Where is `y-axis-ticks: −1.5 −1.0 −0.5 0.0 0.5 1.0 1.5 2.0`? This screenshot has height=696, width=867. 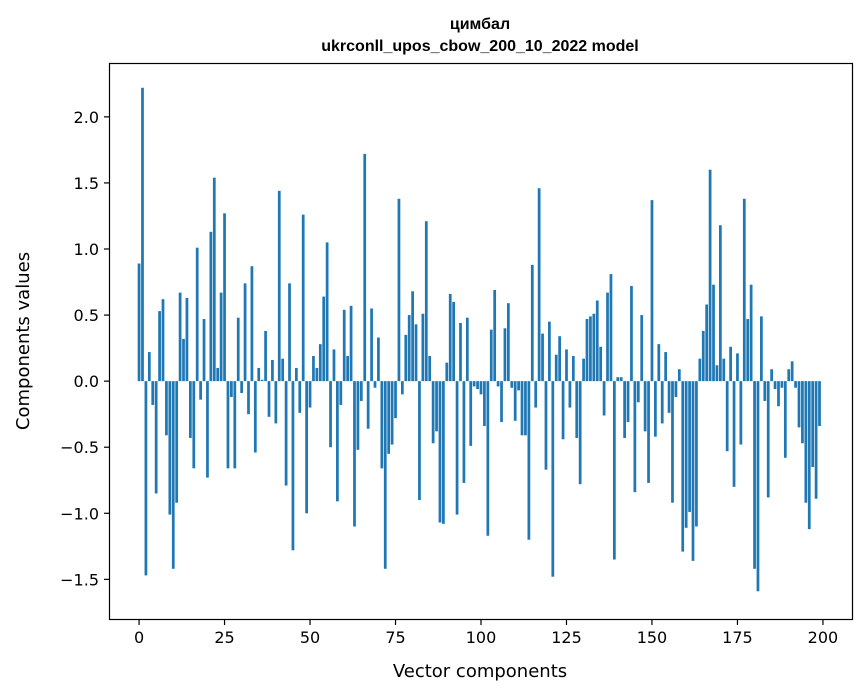 y-axis-ticks: −1.5 −1.0 −0.5 0.0 0.5 1.0 1.5 2.0 is located at coordinates (85, 348).